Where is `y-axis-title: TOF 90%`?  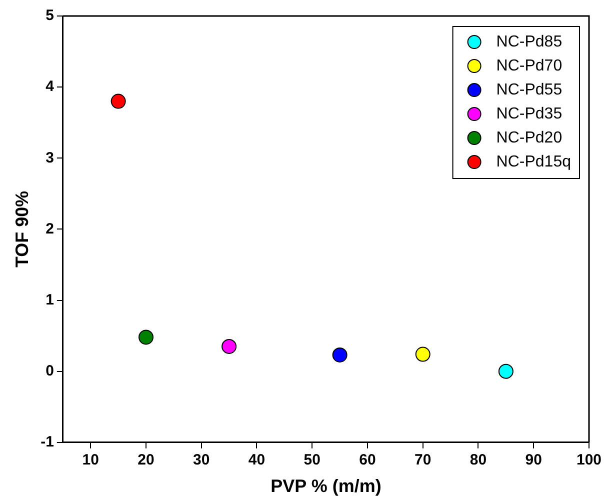 y-axis-title: TOF 90% is located at coordinates (22, 229).